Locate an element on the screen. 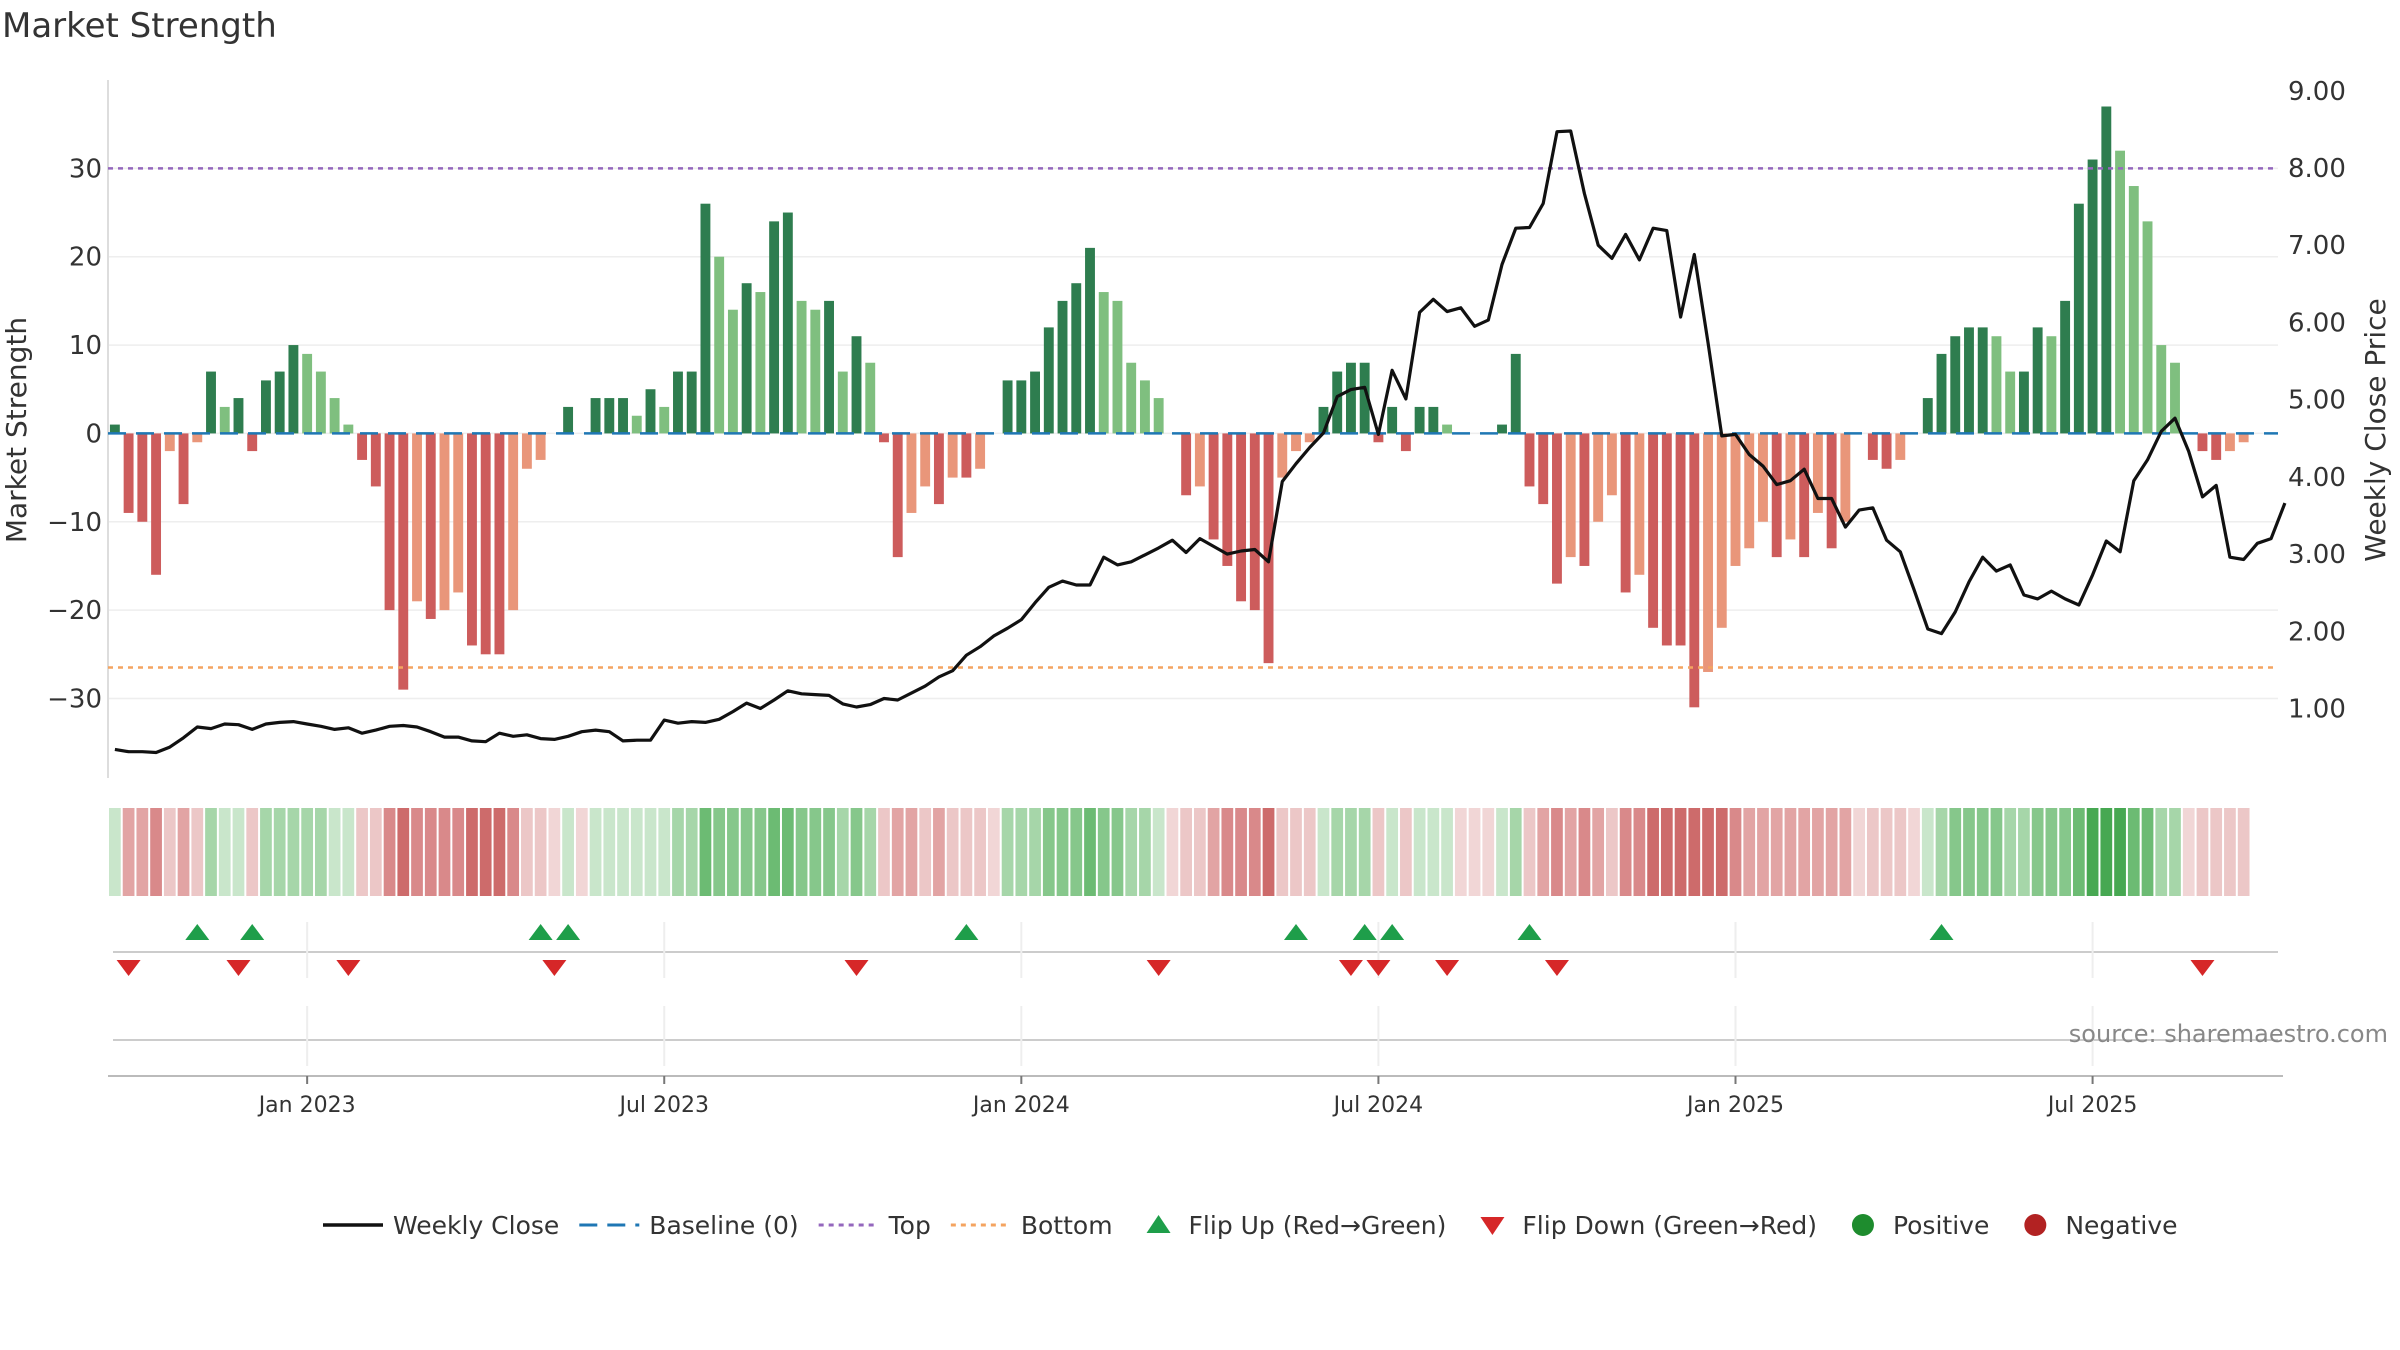 This screenshot has height=1350, width=2400. right-tick-label: 9.00 is located at coordinates (2317, 92).